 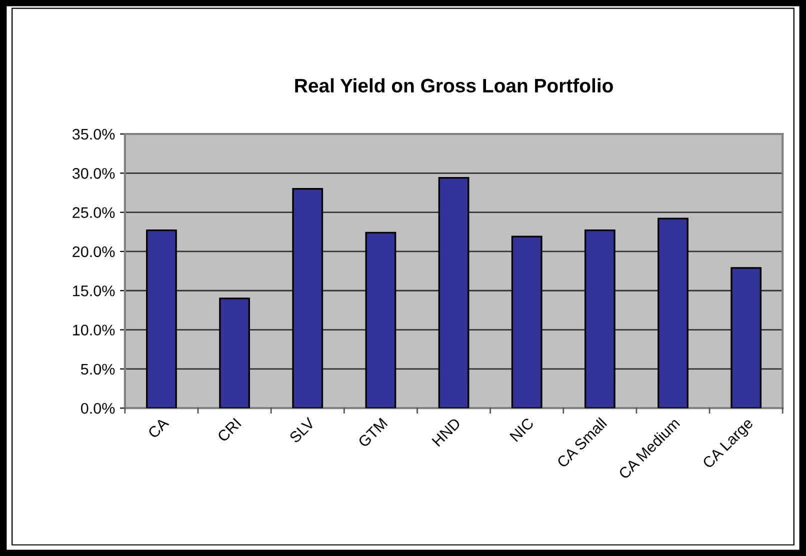 I want to click on y-tick-label: 25.0%, so click(x=93, y=212).